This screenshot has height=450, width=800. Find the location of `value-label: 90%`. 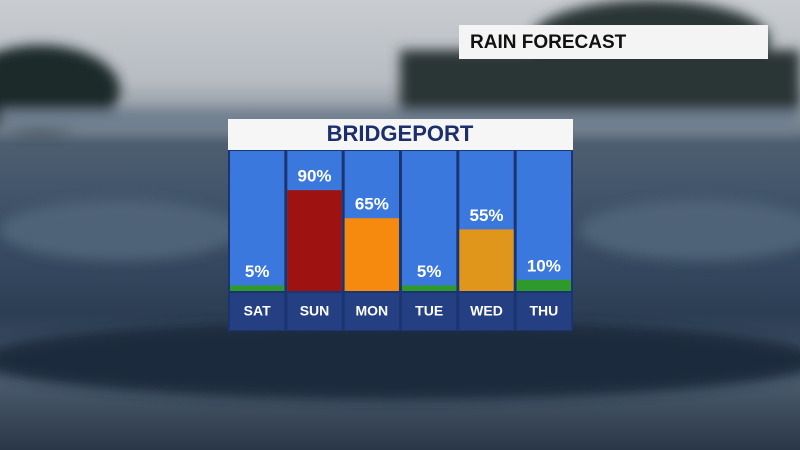

value-label: 90% is located at coordinates (314, 176).